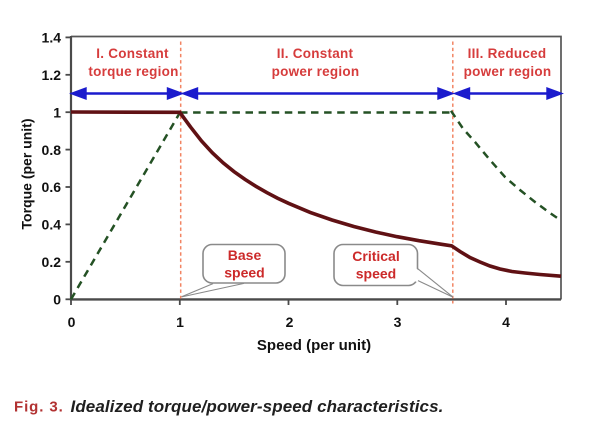 Image resolution: width=600 pixels, height=432 pixels. I want to click on svg-text: 0.2, so click(52, 262).